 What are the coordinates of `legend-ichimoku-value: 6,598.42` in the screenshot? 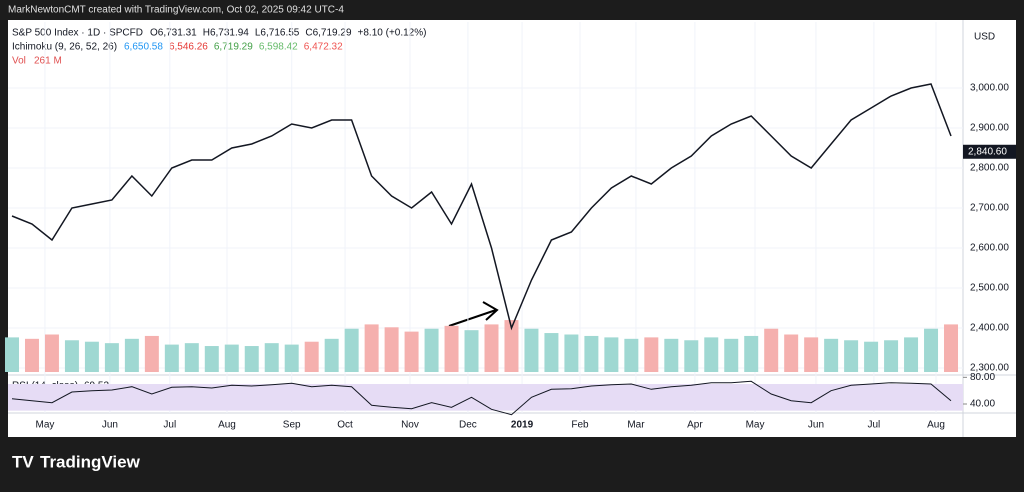 It's located at (278, 47).